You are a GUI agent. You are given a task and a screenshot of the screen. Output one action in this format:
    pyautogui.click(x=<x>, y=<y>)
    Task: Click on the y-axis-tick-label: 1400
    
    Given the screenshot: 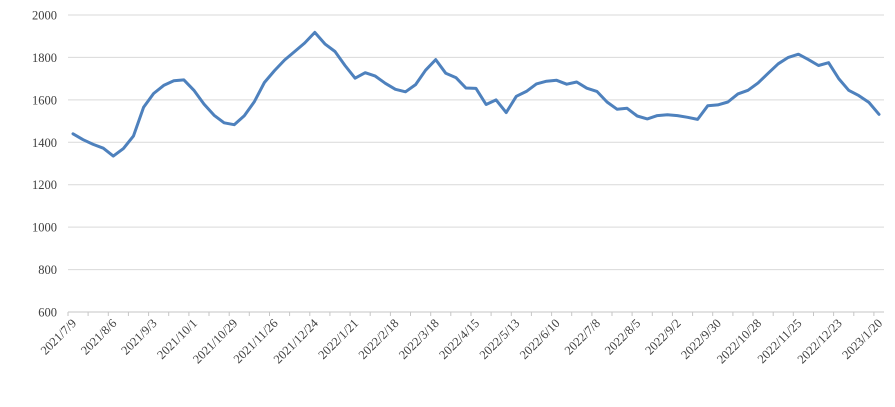 What is the action you would take?
    pyautogui.click(x=44, y=143)
    